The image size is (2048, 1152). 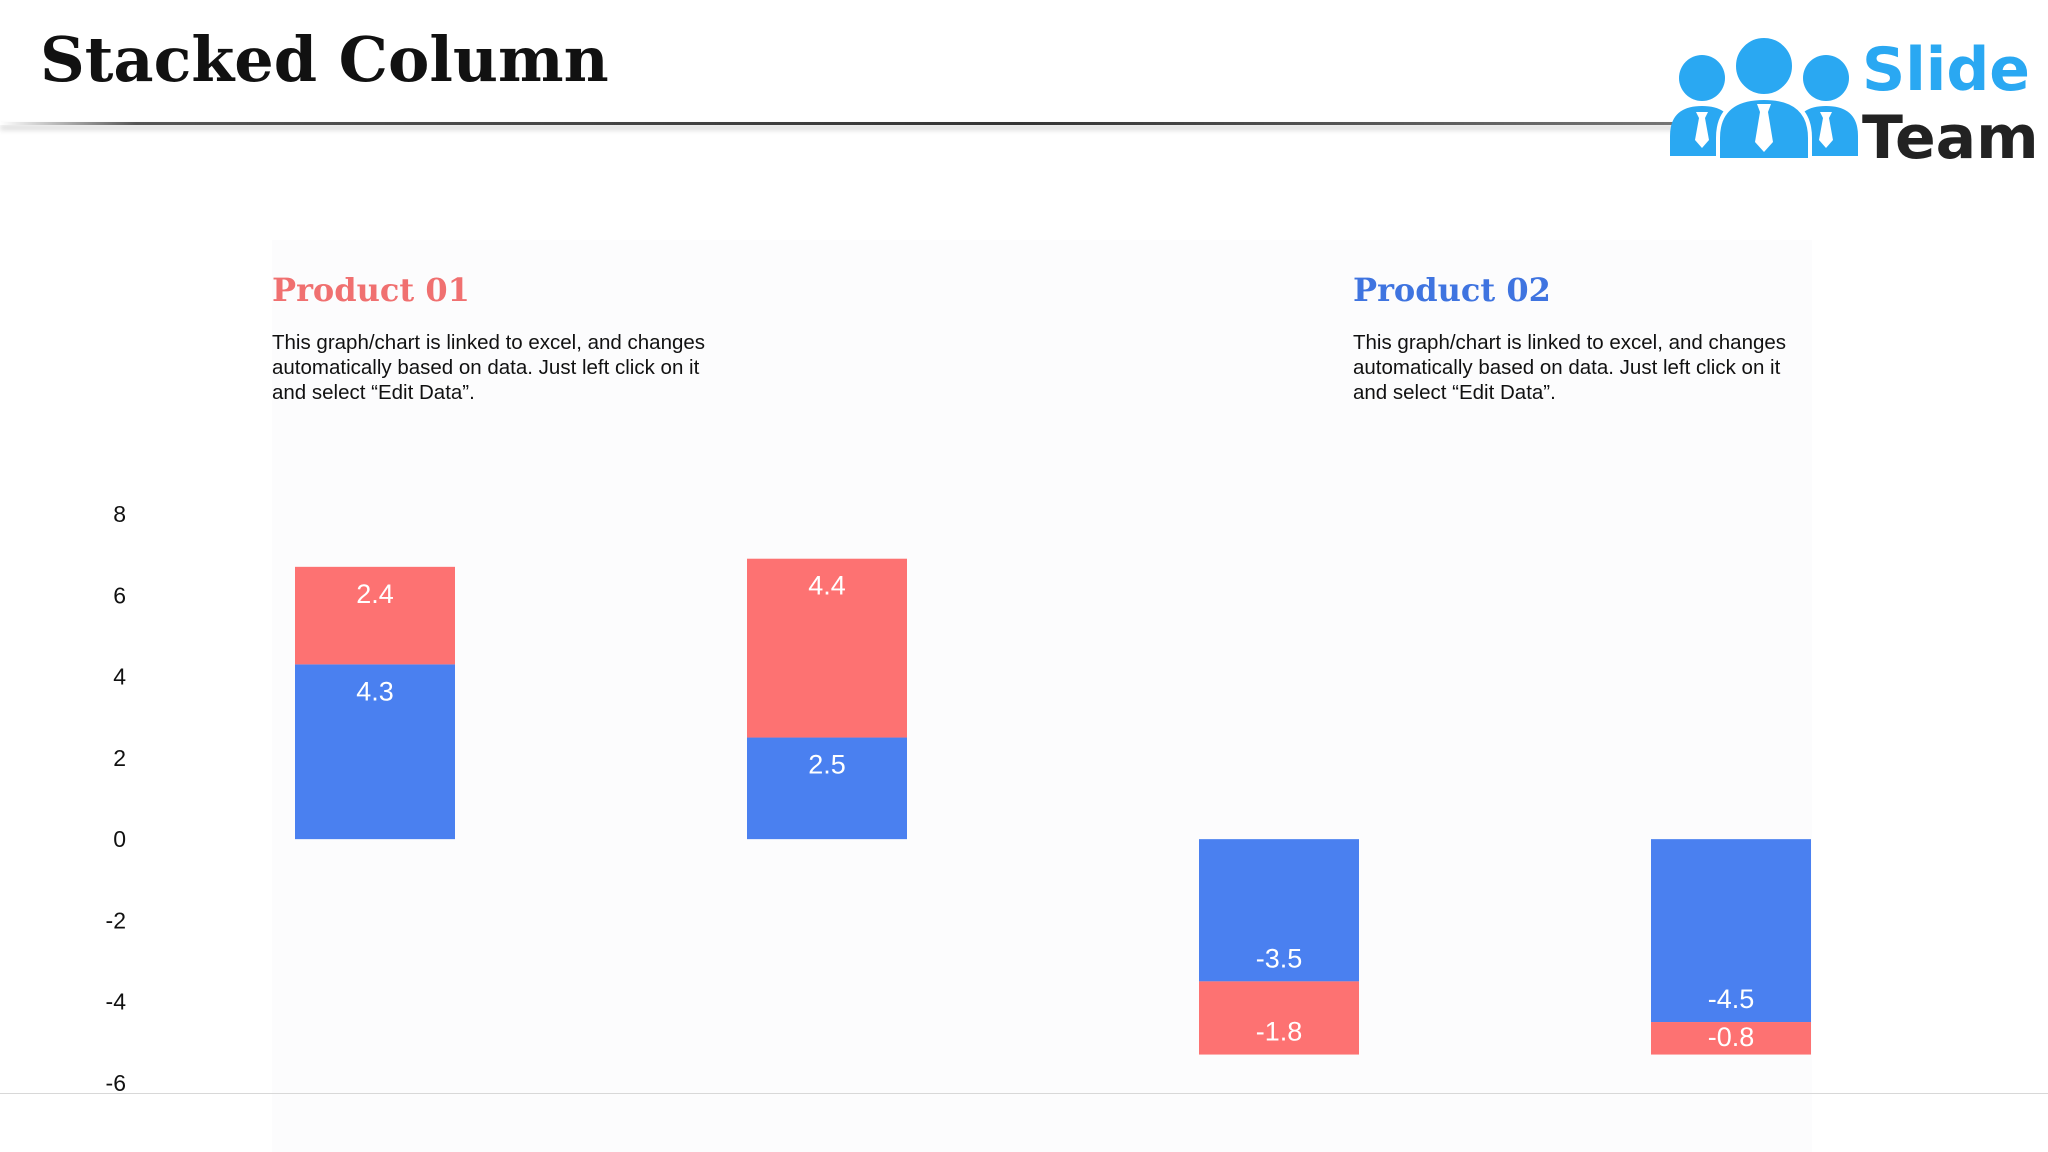 What do you see at coordinates (827, 586) in the screenshot?
I see `bar-data-label: 4.4` at bounding box center [827, 586].